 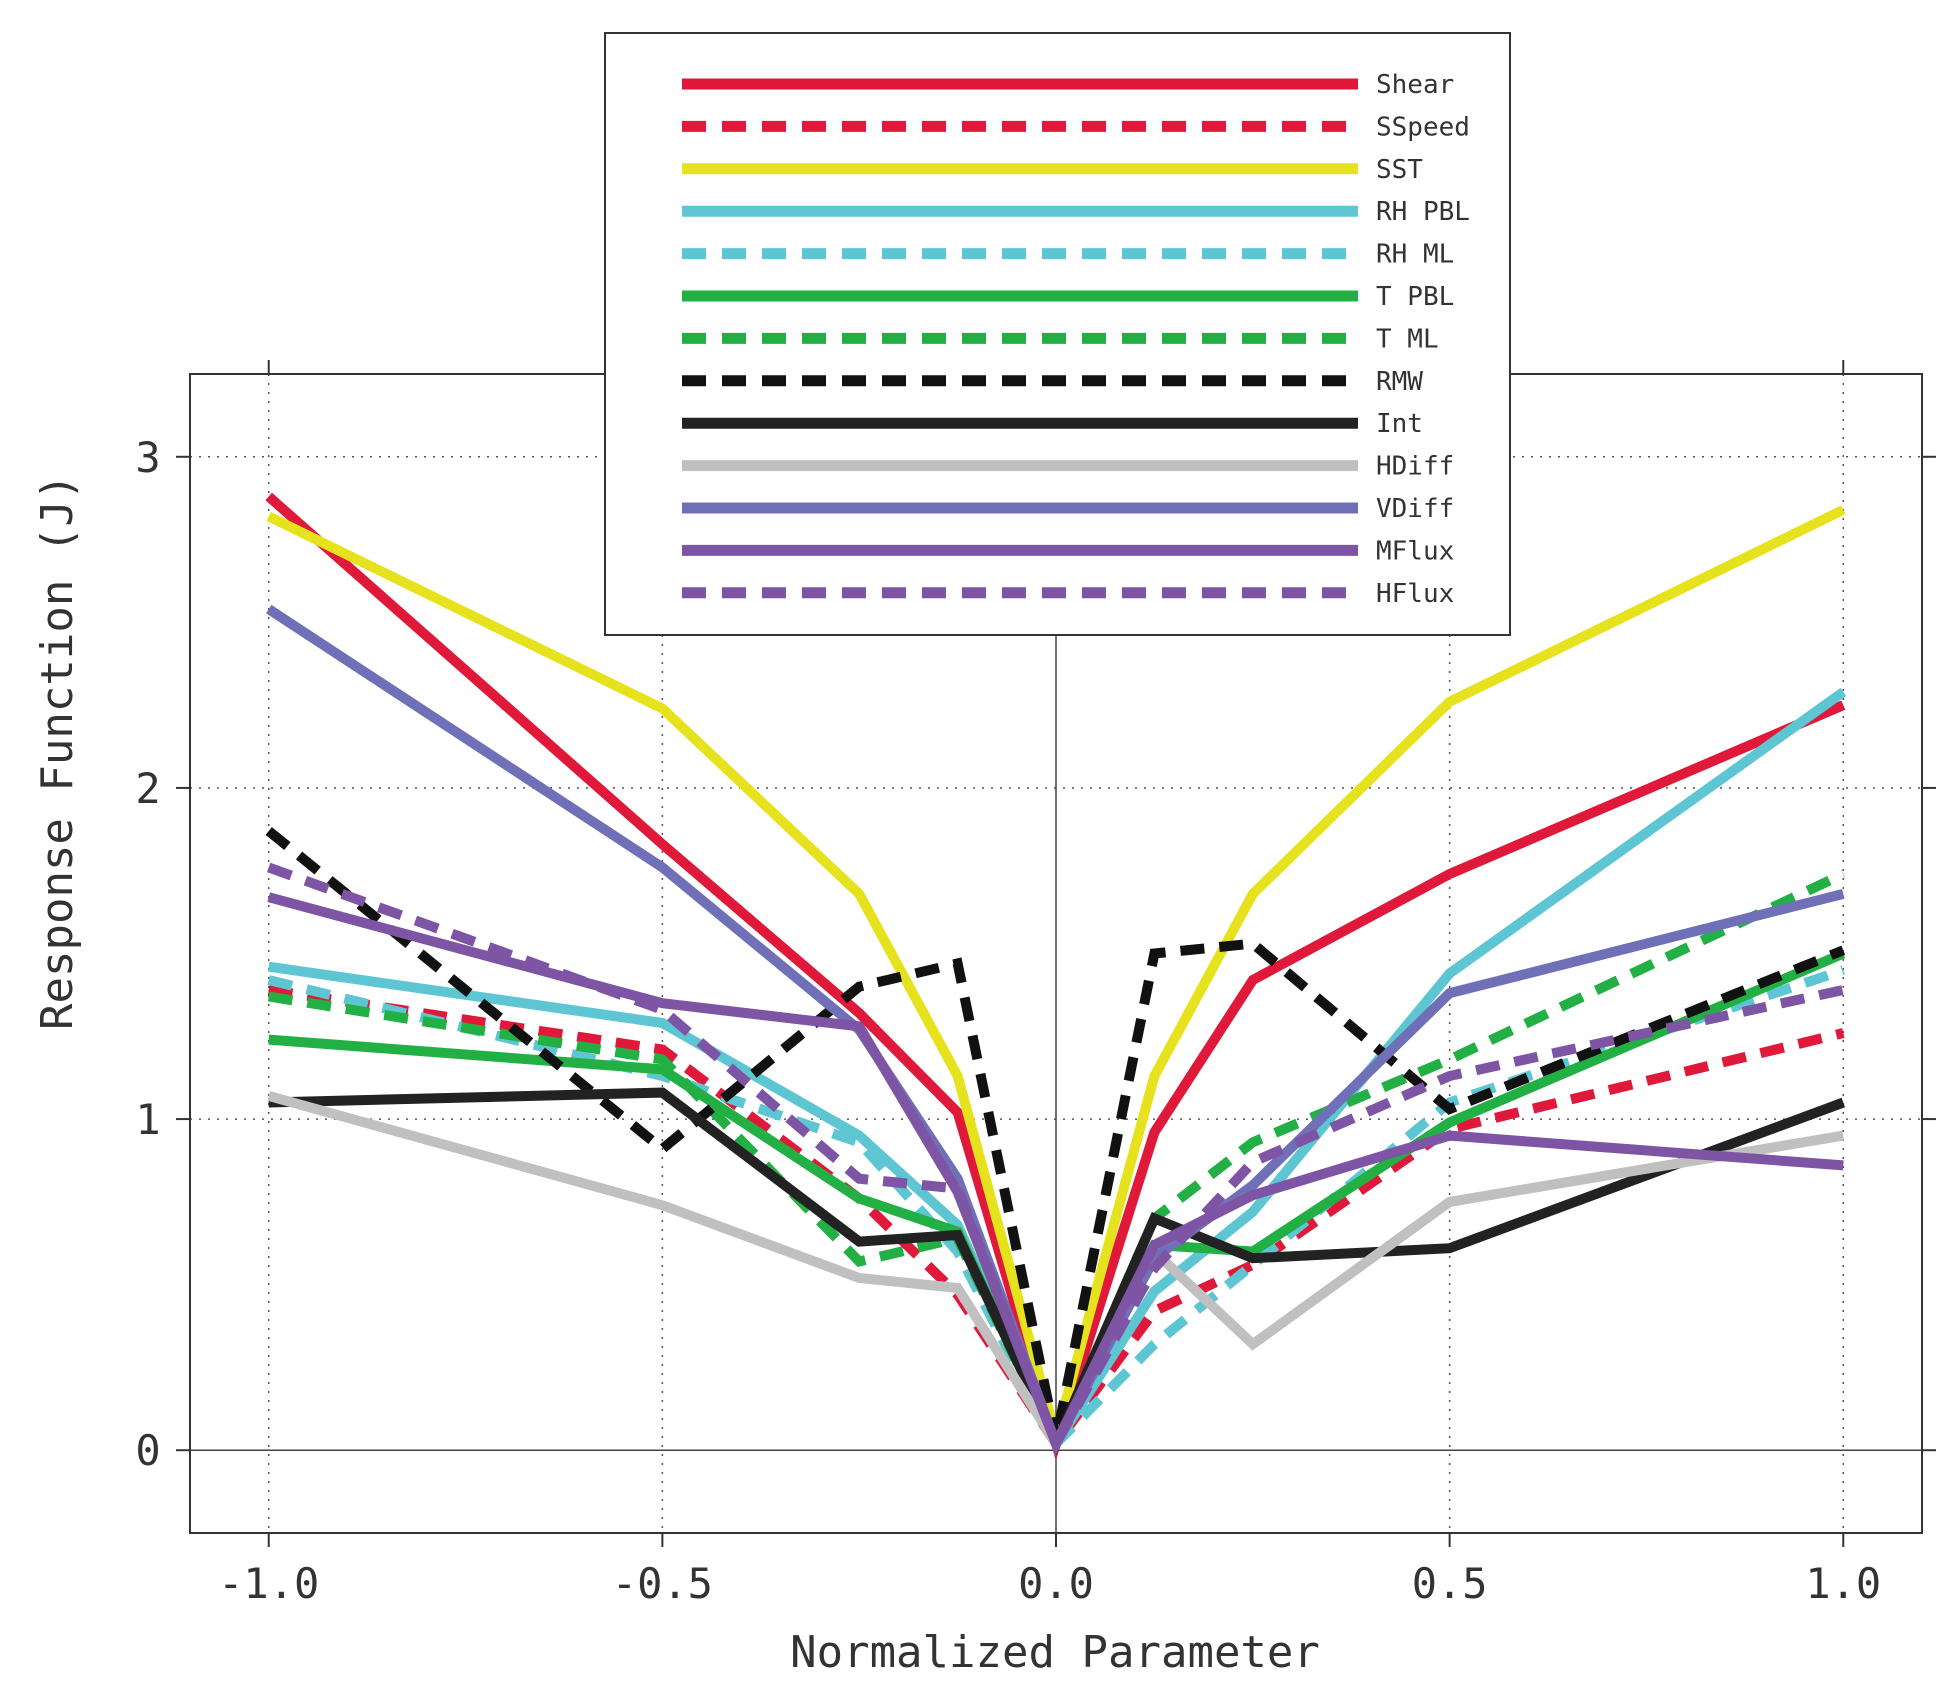 I want to click on x-axis-title: Normalized Parameter, so click(x=1055, y=1652).